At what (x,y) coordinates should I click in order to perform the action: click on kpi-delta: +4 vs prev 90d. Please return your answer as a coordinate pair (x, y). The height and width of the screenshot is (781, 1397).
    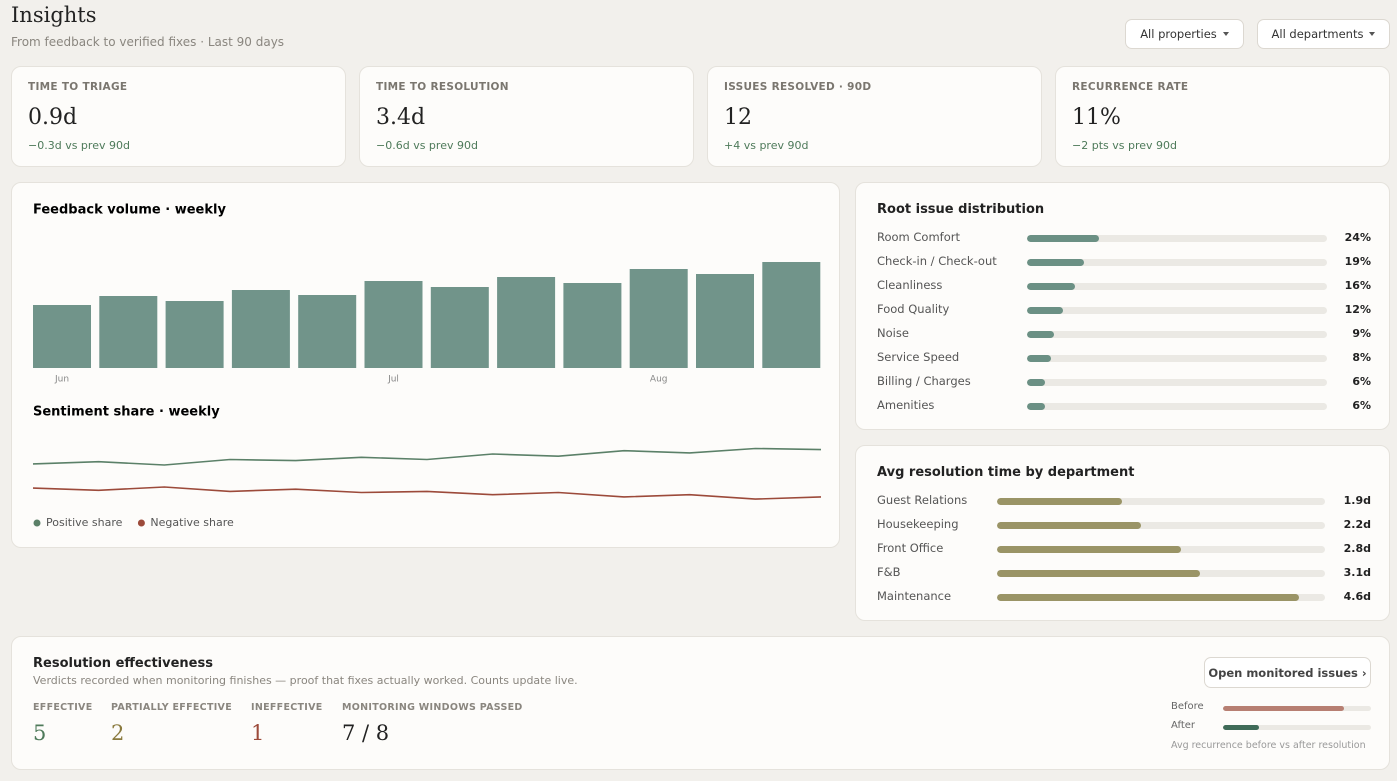
    Looking at the image, I should click on (766, 145).